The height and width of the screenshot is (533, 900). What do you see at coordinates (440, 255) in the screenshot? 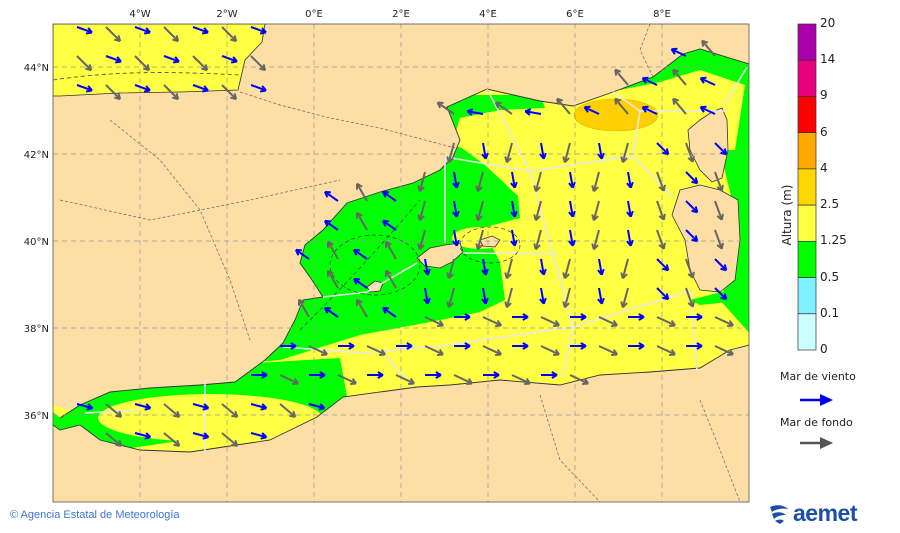
I see `island-mallorca` at bounding box center [440, 255].